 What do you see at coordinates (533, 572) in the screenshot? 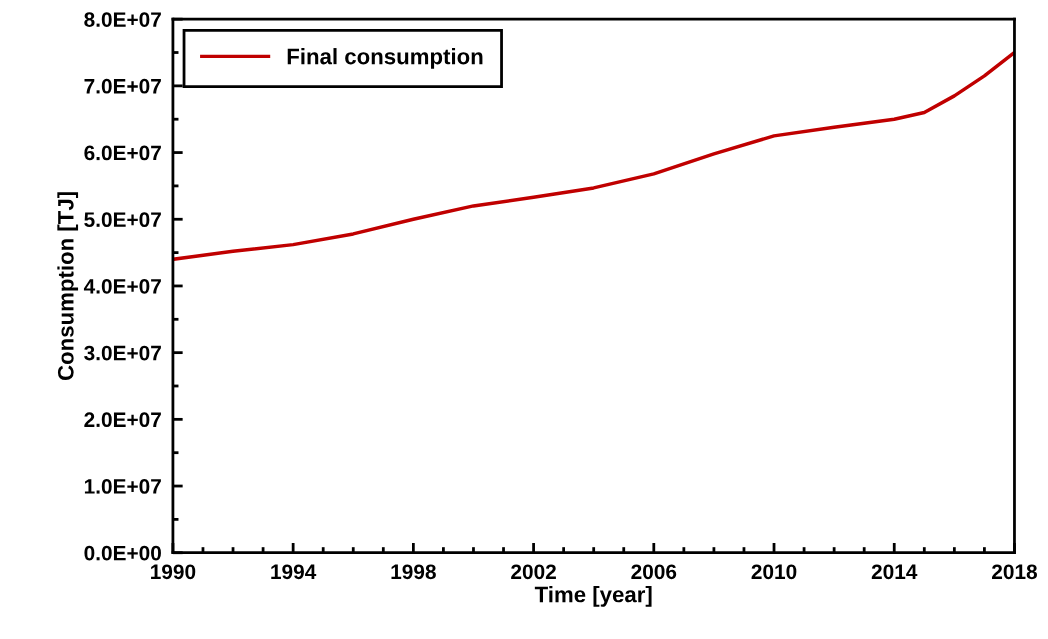
I see `x-tick-label: 2002` at bounding box center [533, 572].